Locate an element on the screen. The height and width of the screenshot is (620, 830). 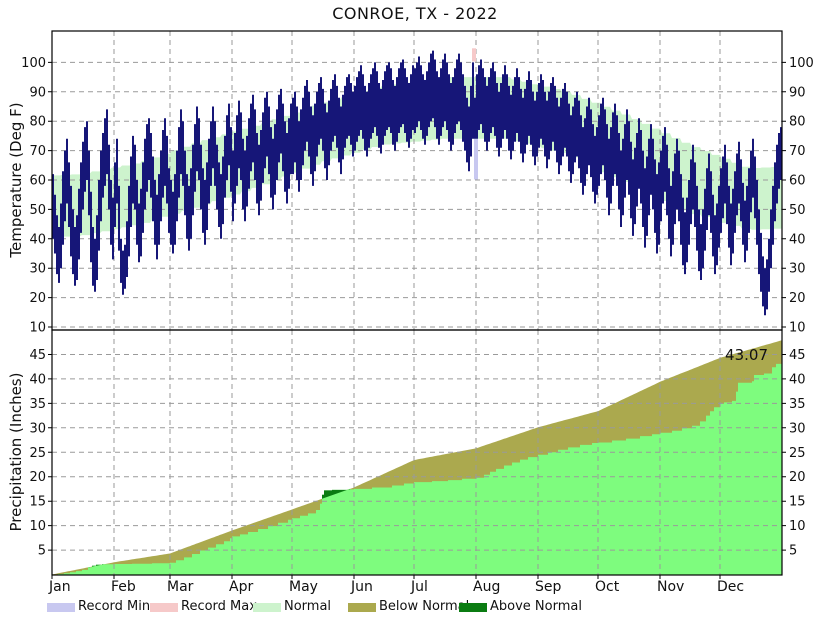
legend-above-normal: Above Normal is located at coordinates (520, 607).